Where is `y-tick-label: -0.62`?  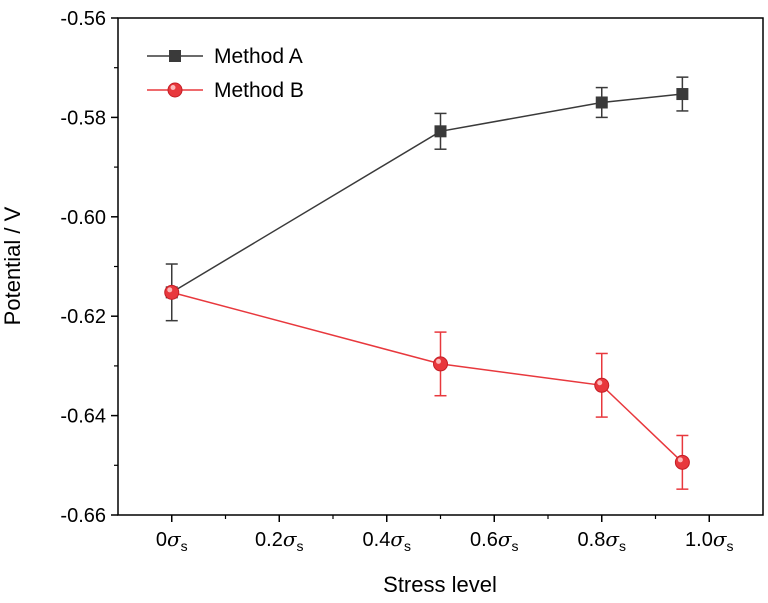
y-tick-label: -0.62 is located at coordinates (83, 317).